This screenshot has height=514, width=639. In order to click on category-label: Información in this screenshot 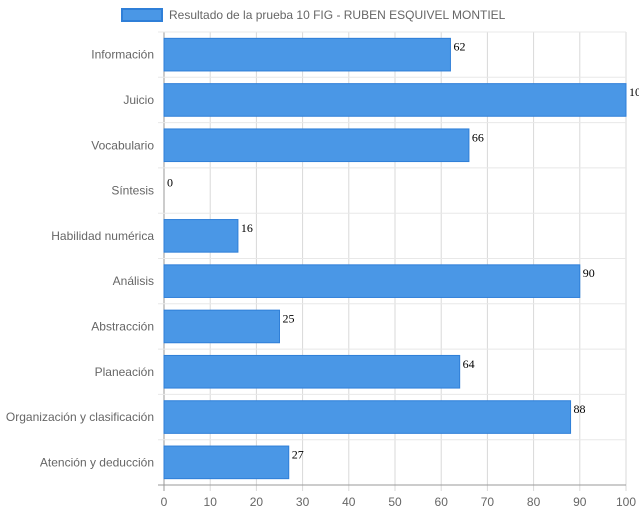, I will do `click(122, 55)`.